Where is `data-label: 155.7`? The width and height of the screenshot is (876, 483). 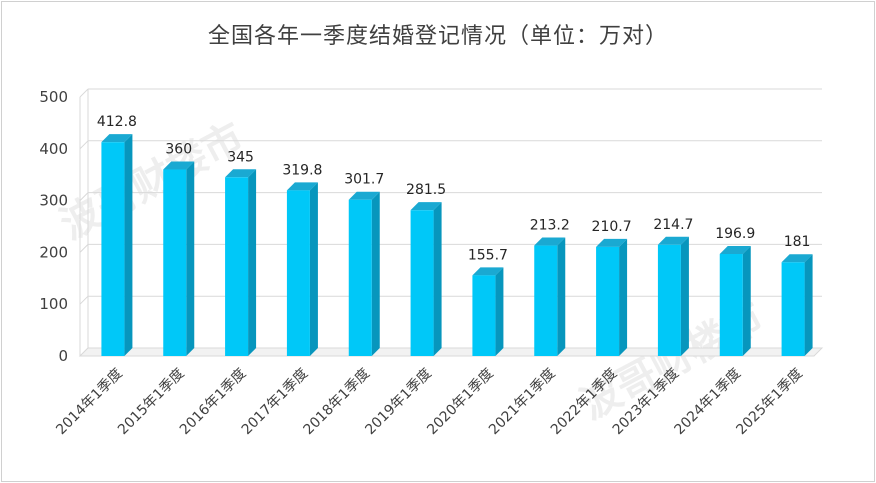
data-label: 155.7 is located at coordinates (488, 255).